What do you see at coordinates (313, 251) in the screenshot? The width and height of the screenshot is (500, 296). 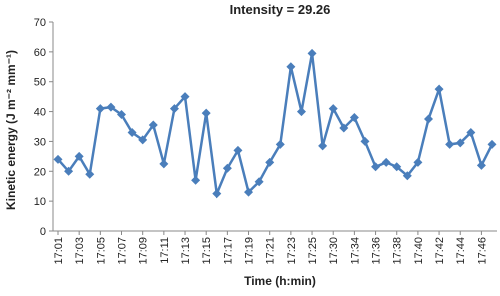 I see `x-tick-label: 17:25` at bounding box center [313, 251].